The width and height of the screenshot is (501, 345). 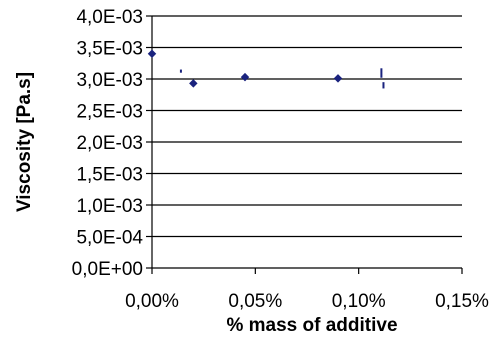 I want to click on y-tick-label: 5,0E-04, so click(x=109, y=238).